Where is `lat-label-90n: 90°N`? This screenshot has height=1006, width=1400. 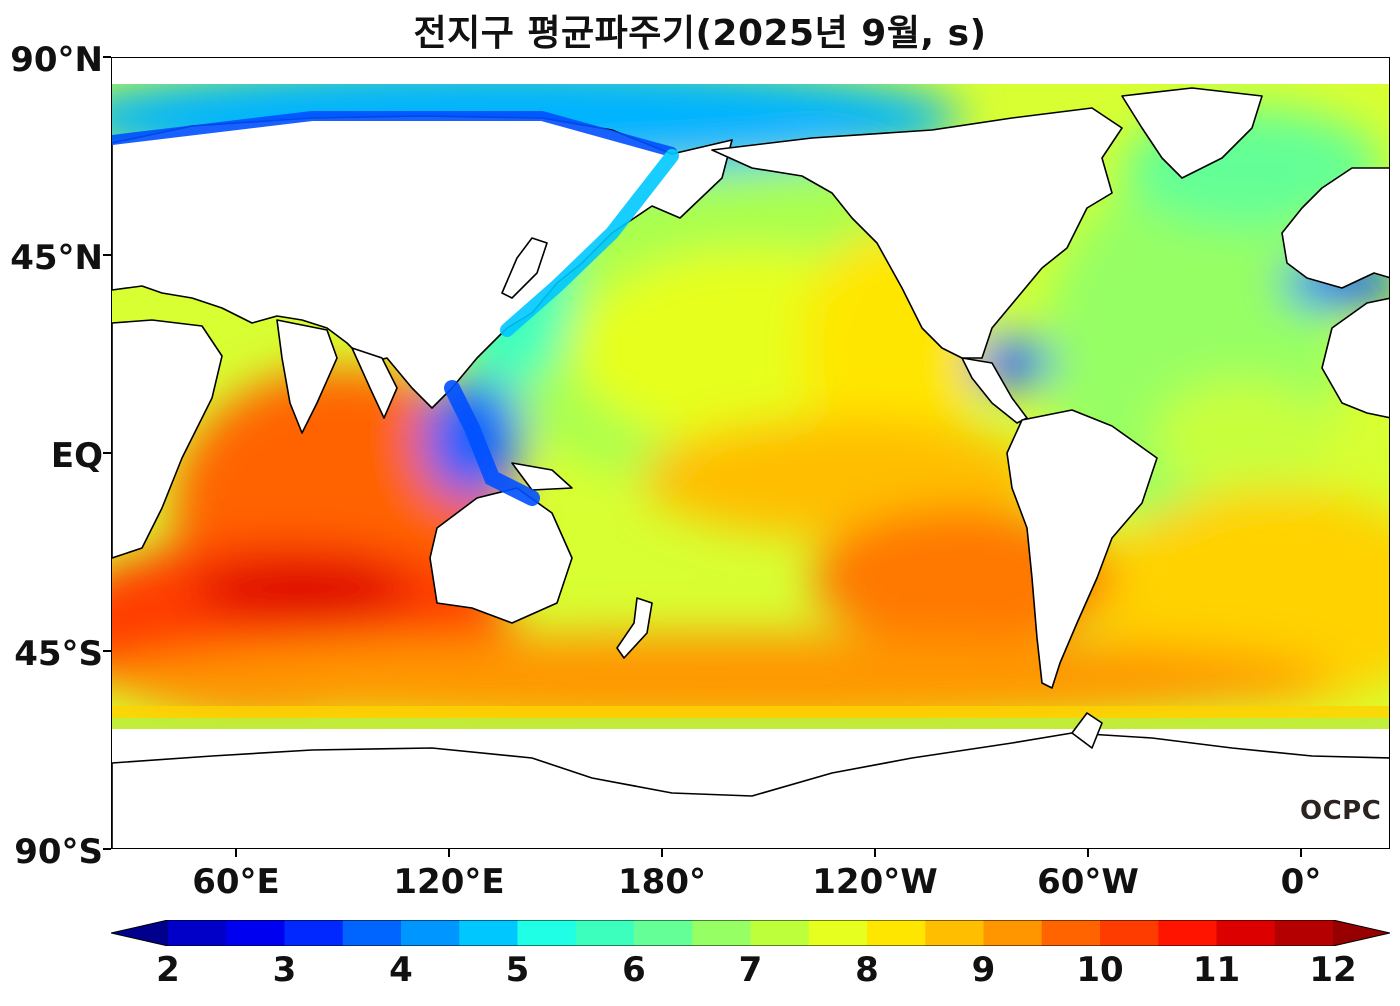 lat-label-90n: 90°N is located at coordinates (56, 60).